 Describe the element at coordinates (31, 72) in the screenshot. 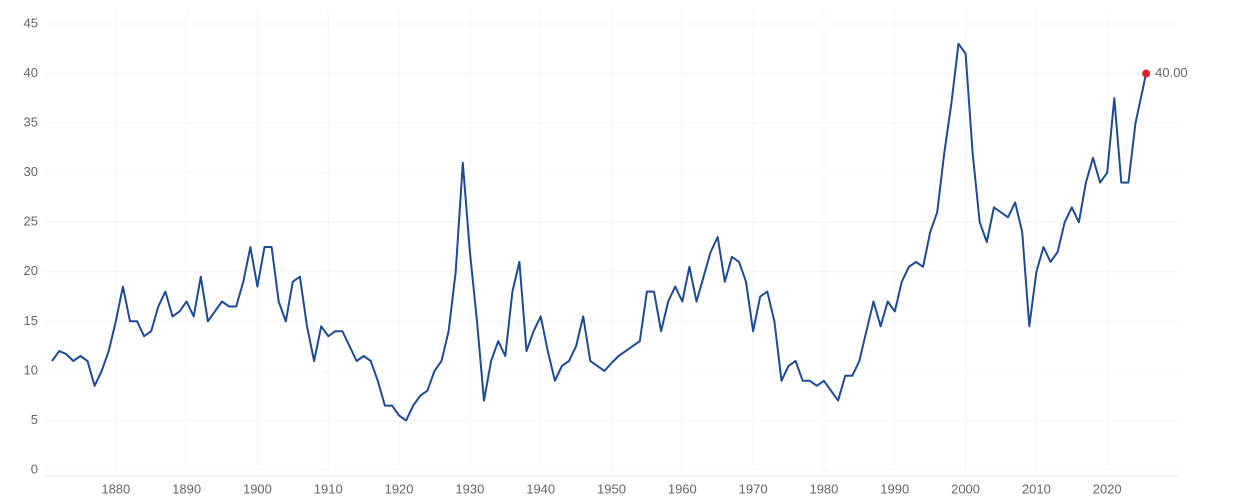

I see `y-tick-label: 40` at that location.